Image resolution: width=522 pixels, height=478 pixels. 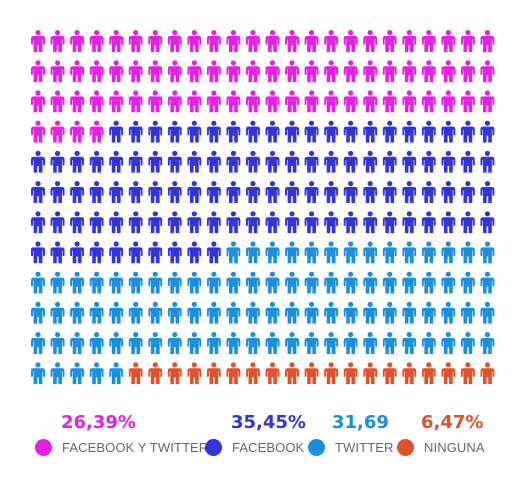 What do you see at coordinates (122, 442) in the screenshot?
I see `legend-item-facebook-y-twitter: 26,39% FACEBOOK Y TWITTER` at bounding box center [122, 442].